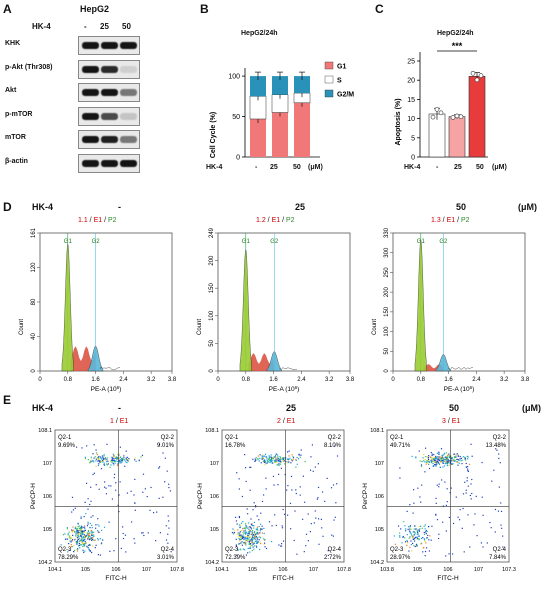  I want to click on d-ytick-label: 50, so click(387, 350).